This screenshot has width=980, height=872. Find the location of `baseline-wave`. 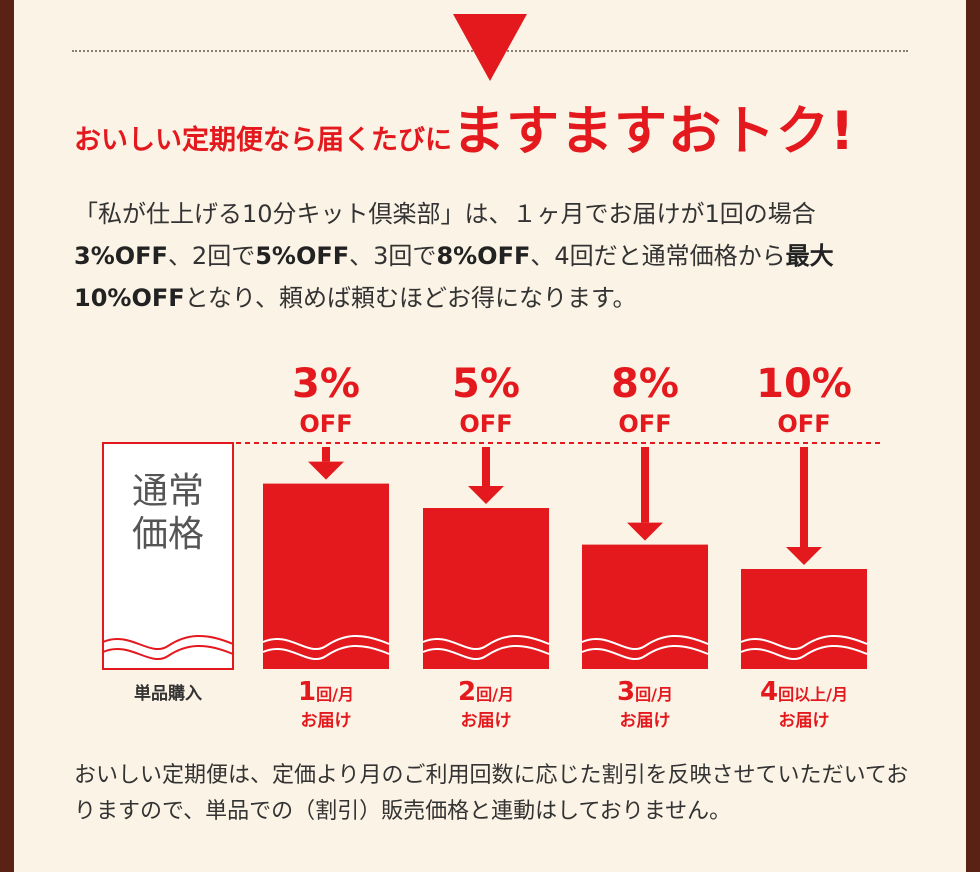

baseline-wave is located at coordinates (168, 642).